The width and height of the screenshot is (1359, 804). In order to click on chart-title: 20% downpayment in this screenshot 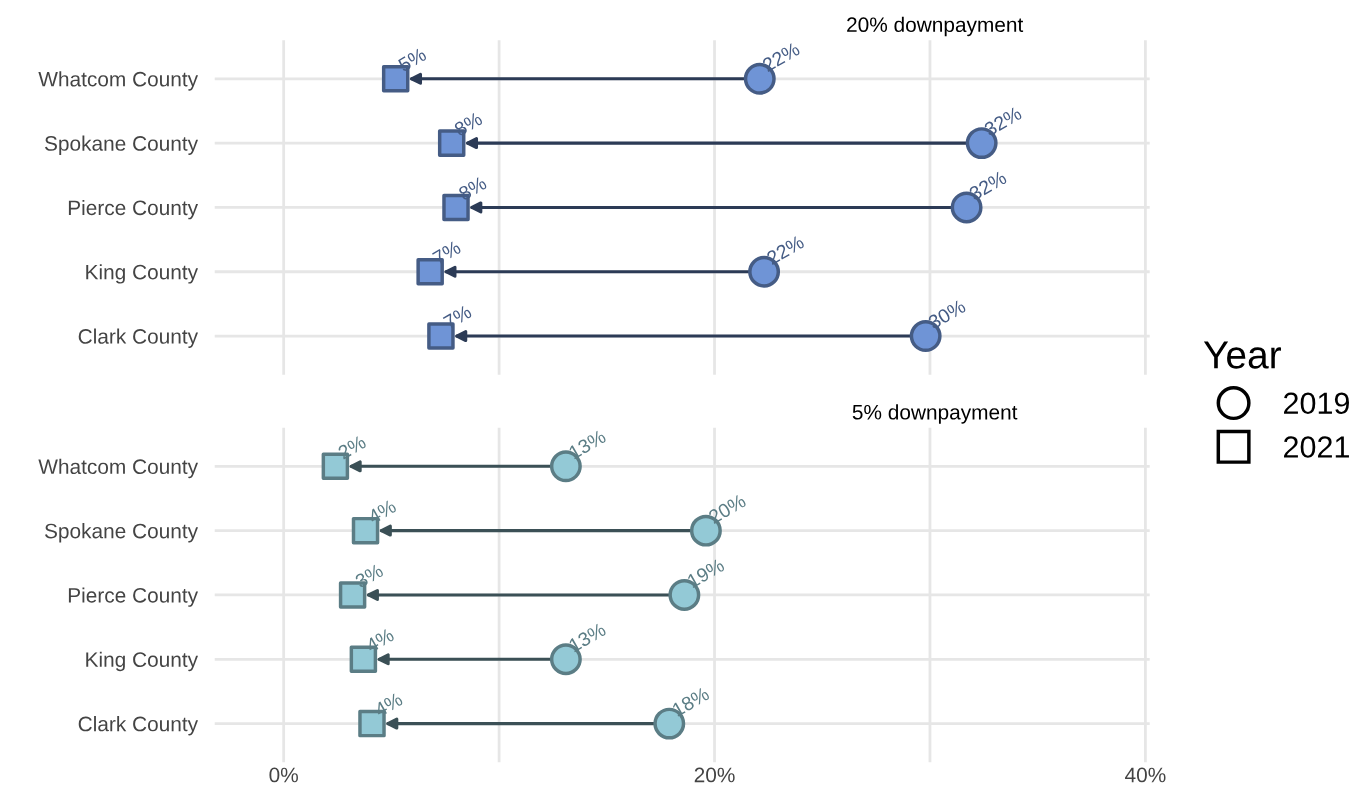, I will do `click(935, 26)`.